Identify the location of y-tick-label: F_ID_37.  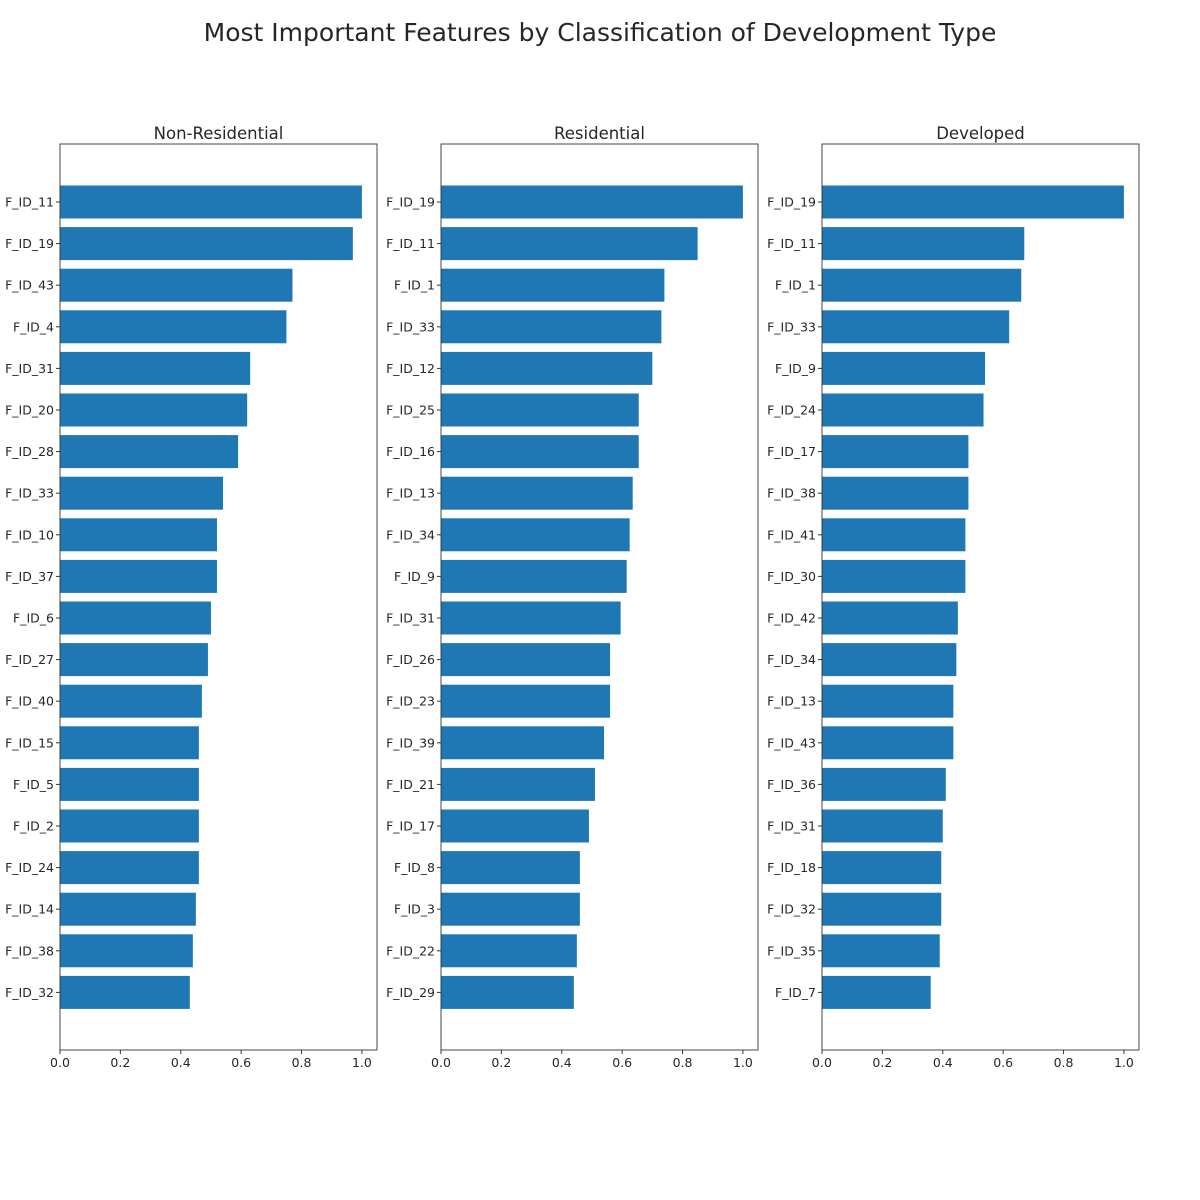
(29, 576).